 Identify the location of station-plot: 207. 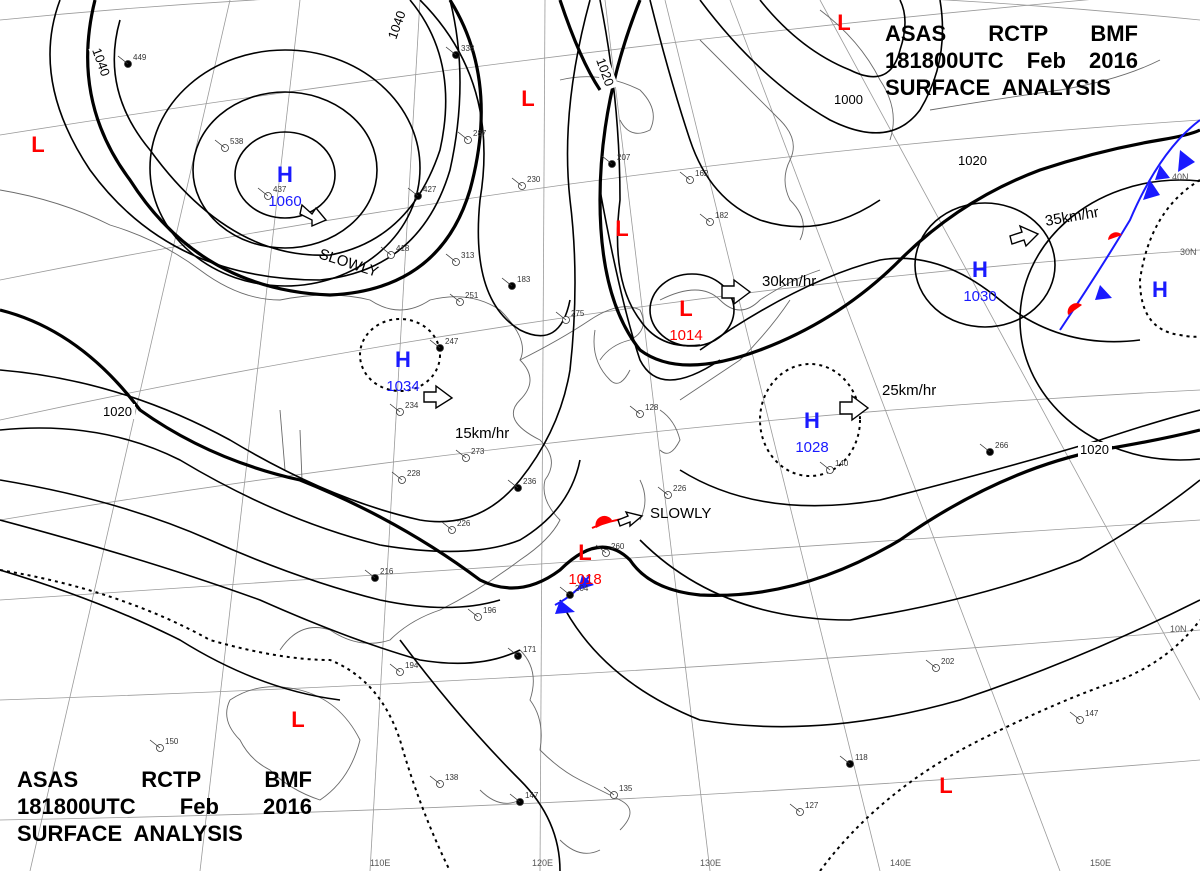
(616, 160).